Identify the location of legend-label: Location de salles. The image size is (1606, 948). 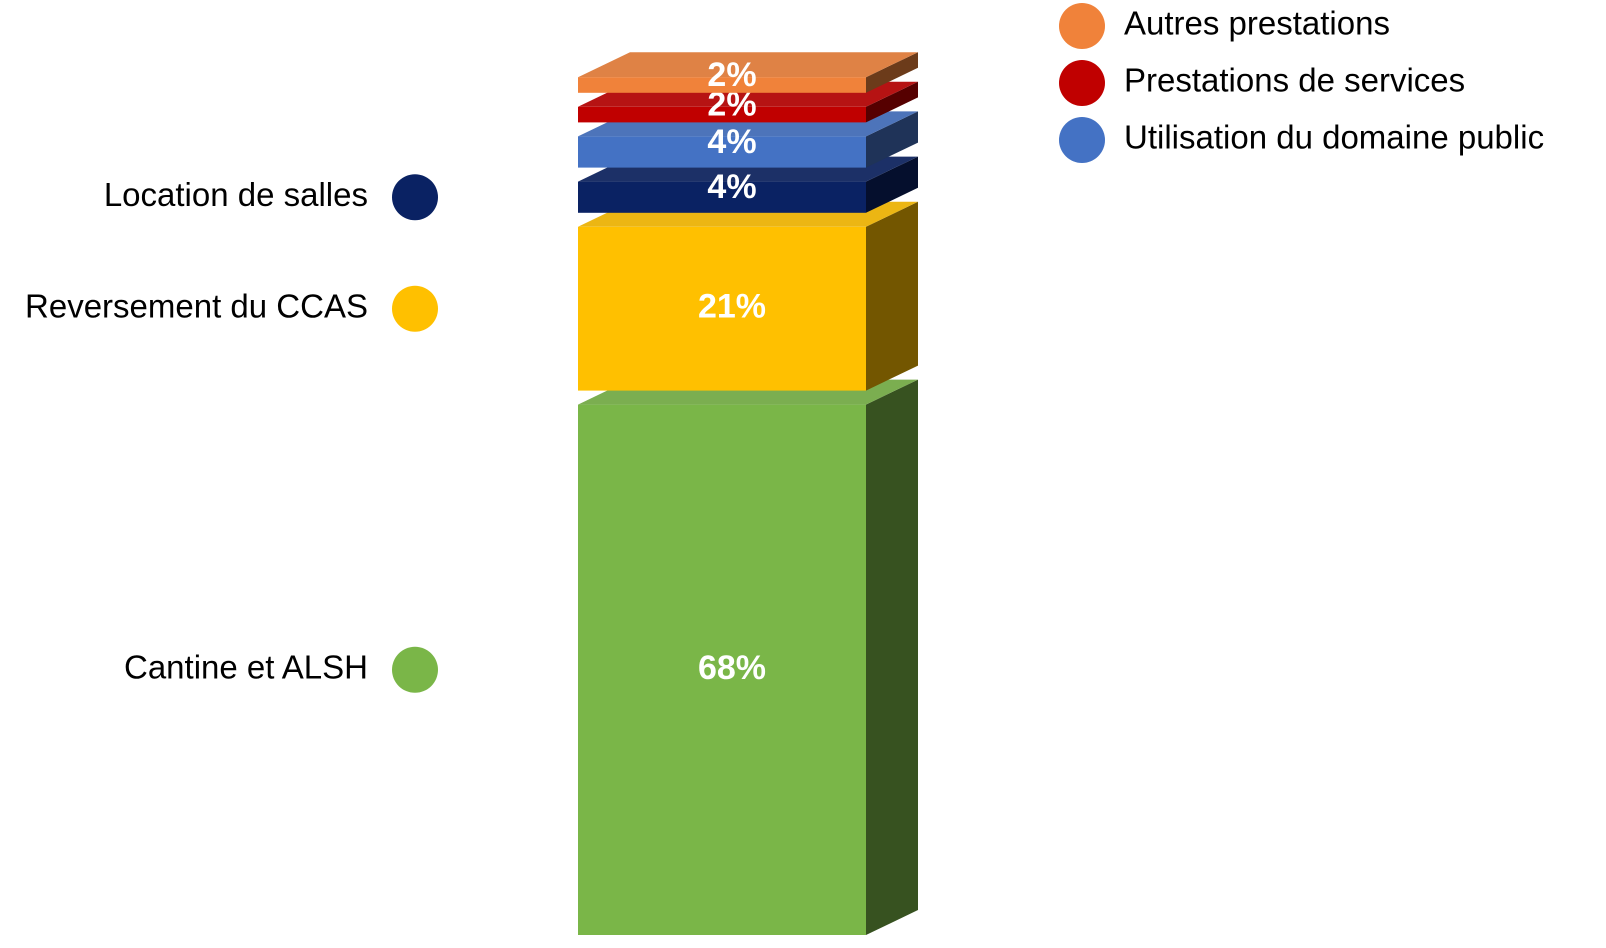
(236, 194).